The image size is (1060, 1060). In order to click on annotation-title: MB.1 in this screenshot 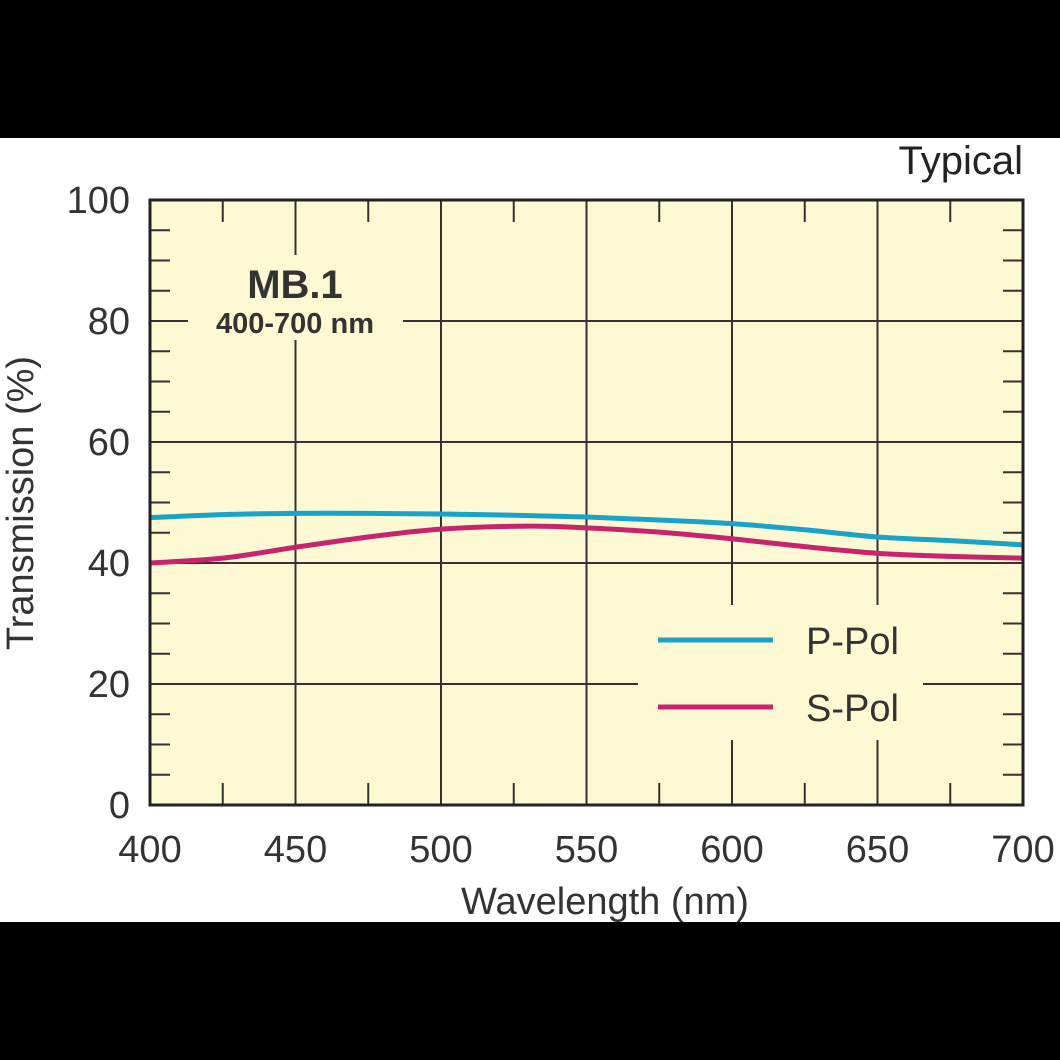, I will do `click(295, 285)`.